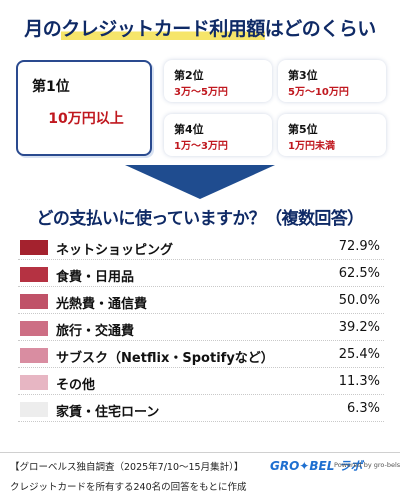 This screenshot has height=500, width=400. What do you see at coordinates (200, 182) in the screenshot?
I see `down-arrow-icon` at bounding box center [200, 182].